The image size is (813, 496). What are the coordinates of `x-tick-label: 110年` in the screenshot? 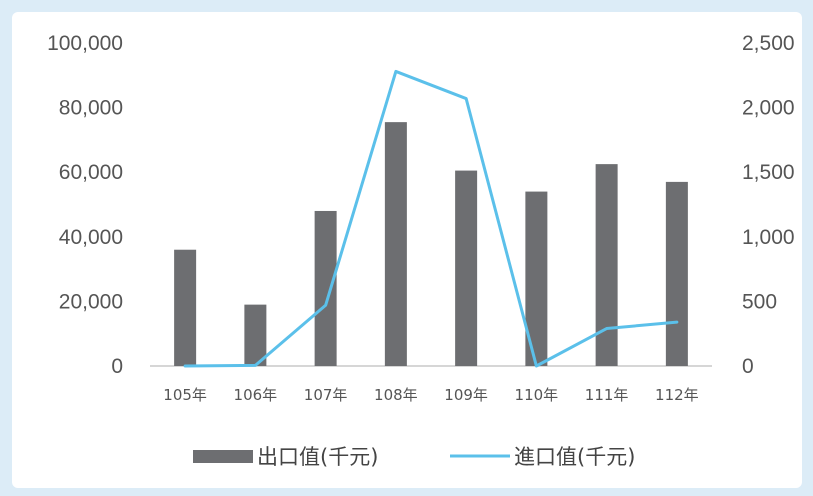 It's located at (537, 395).